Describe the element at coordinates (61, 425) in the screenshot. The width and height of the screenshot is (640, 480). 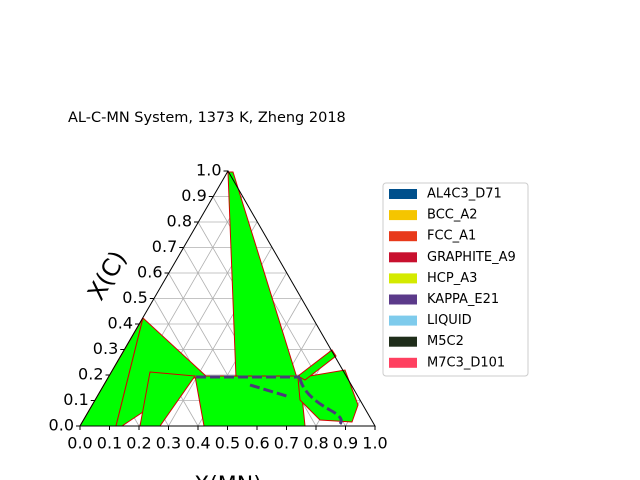
I see `y-tick-label: 0.0` at that location.